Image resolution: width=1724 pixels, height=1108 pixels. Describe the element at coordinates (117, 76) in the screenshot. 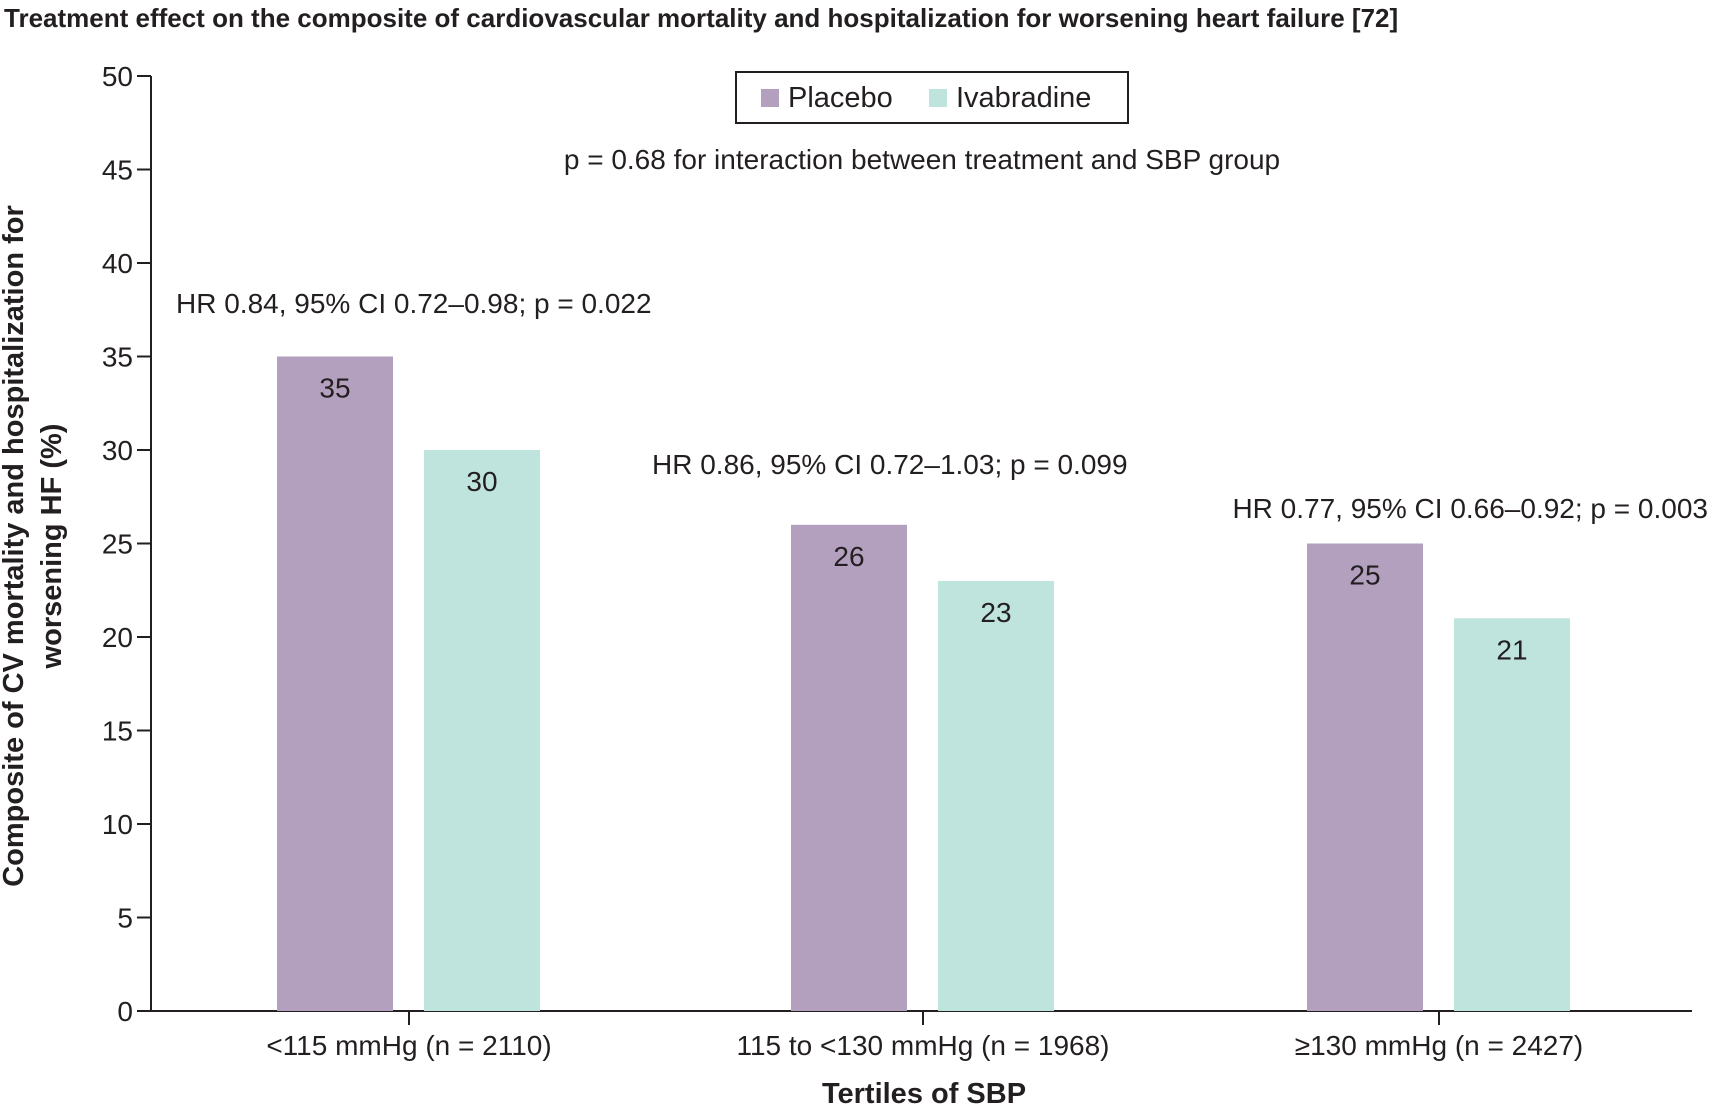

I see `y-tick-label: 50` at that location.